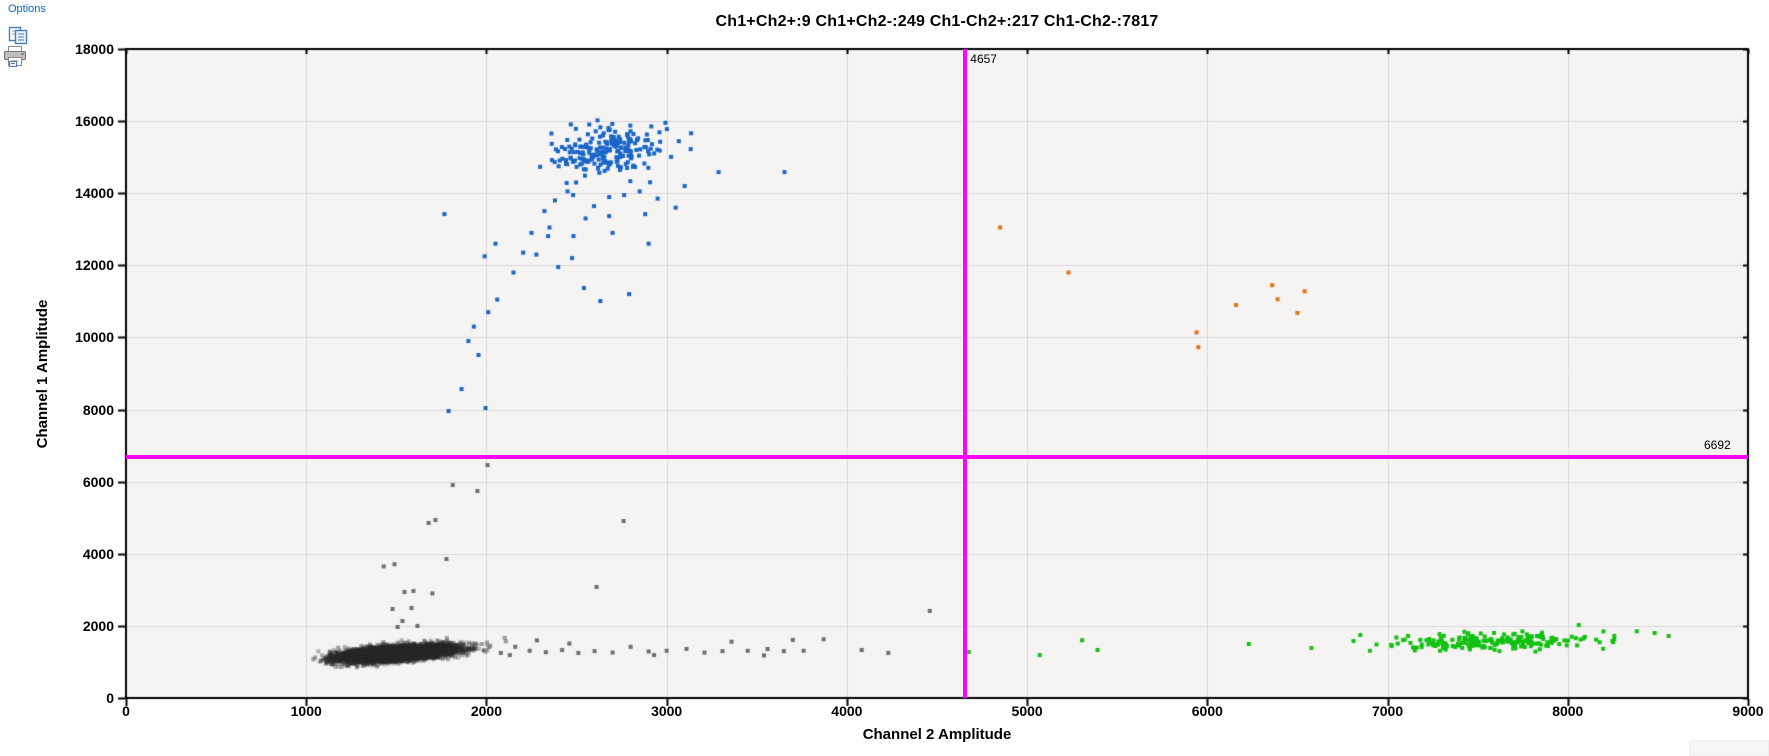 The height and width of the screenshot is (756, 1769). I want to click on y-tick-label: 10000, so click(94, 337).